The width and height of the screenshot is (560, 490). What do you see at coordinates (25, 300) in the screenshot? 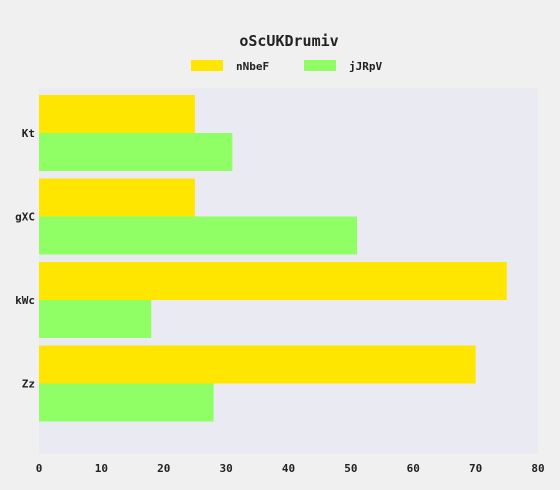
I see `y-tick-label-kWc: kWc` at bounding box center [25, 300].